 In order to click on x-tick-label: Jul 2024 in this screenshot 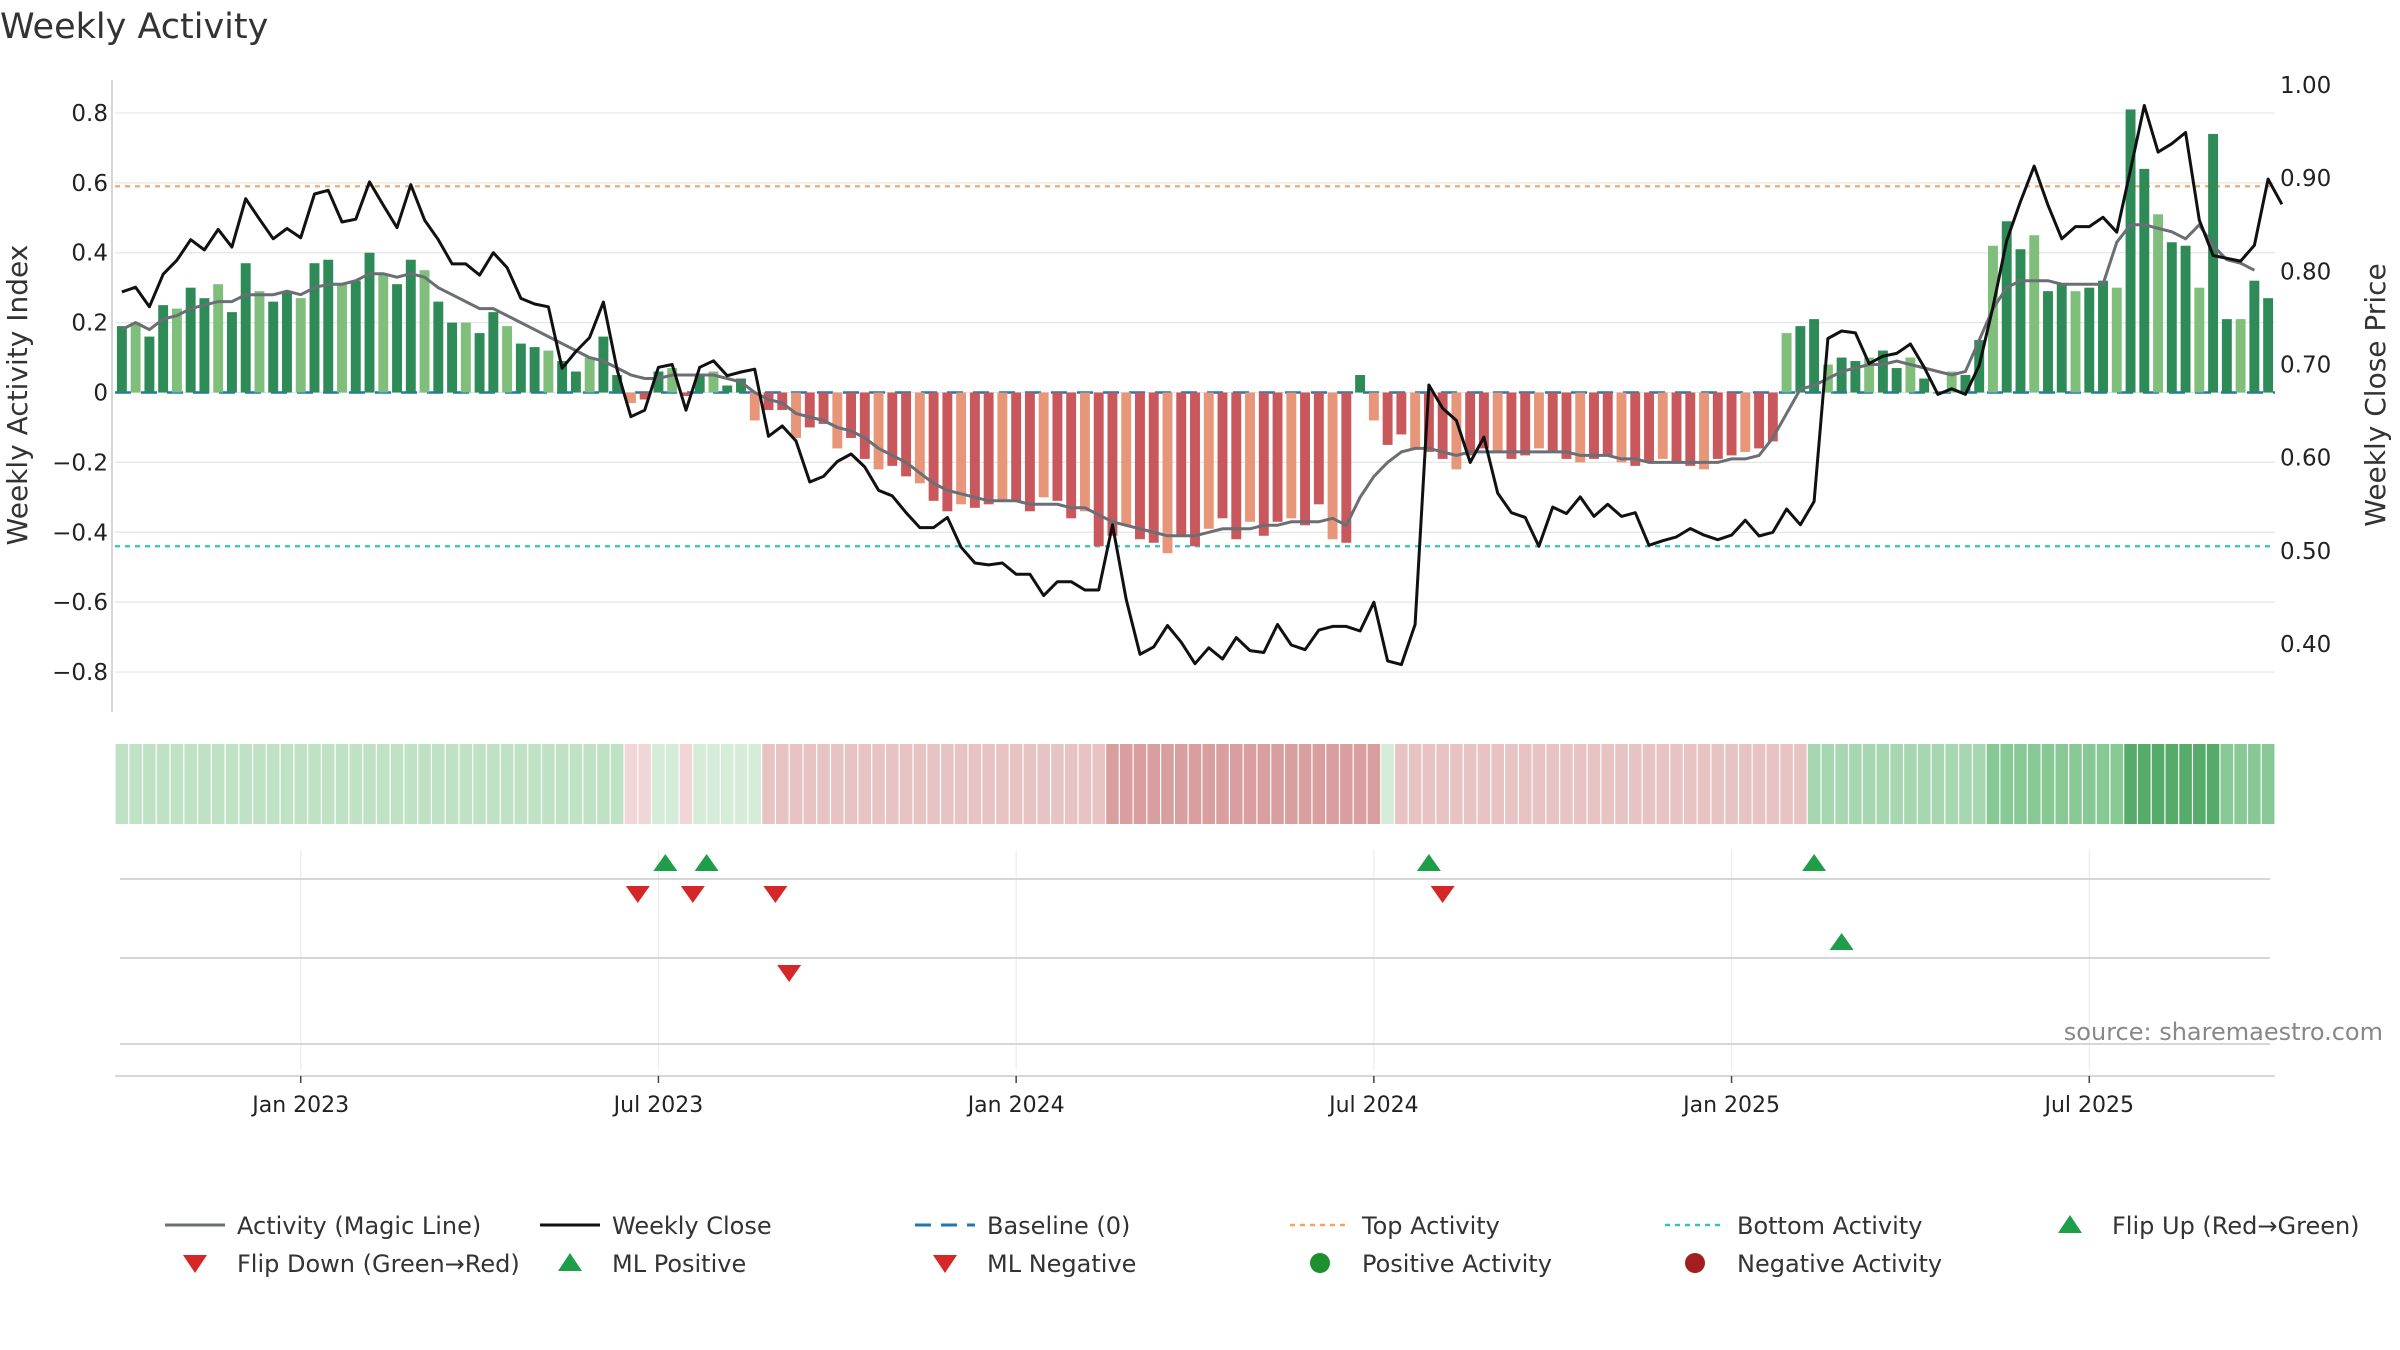, I will do `click(1373, 1105)`.